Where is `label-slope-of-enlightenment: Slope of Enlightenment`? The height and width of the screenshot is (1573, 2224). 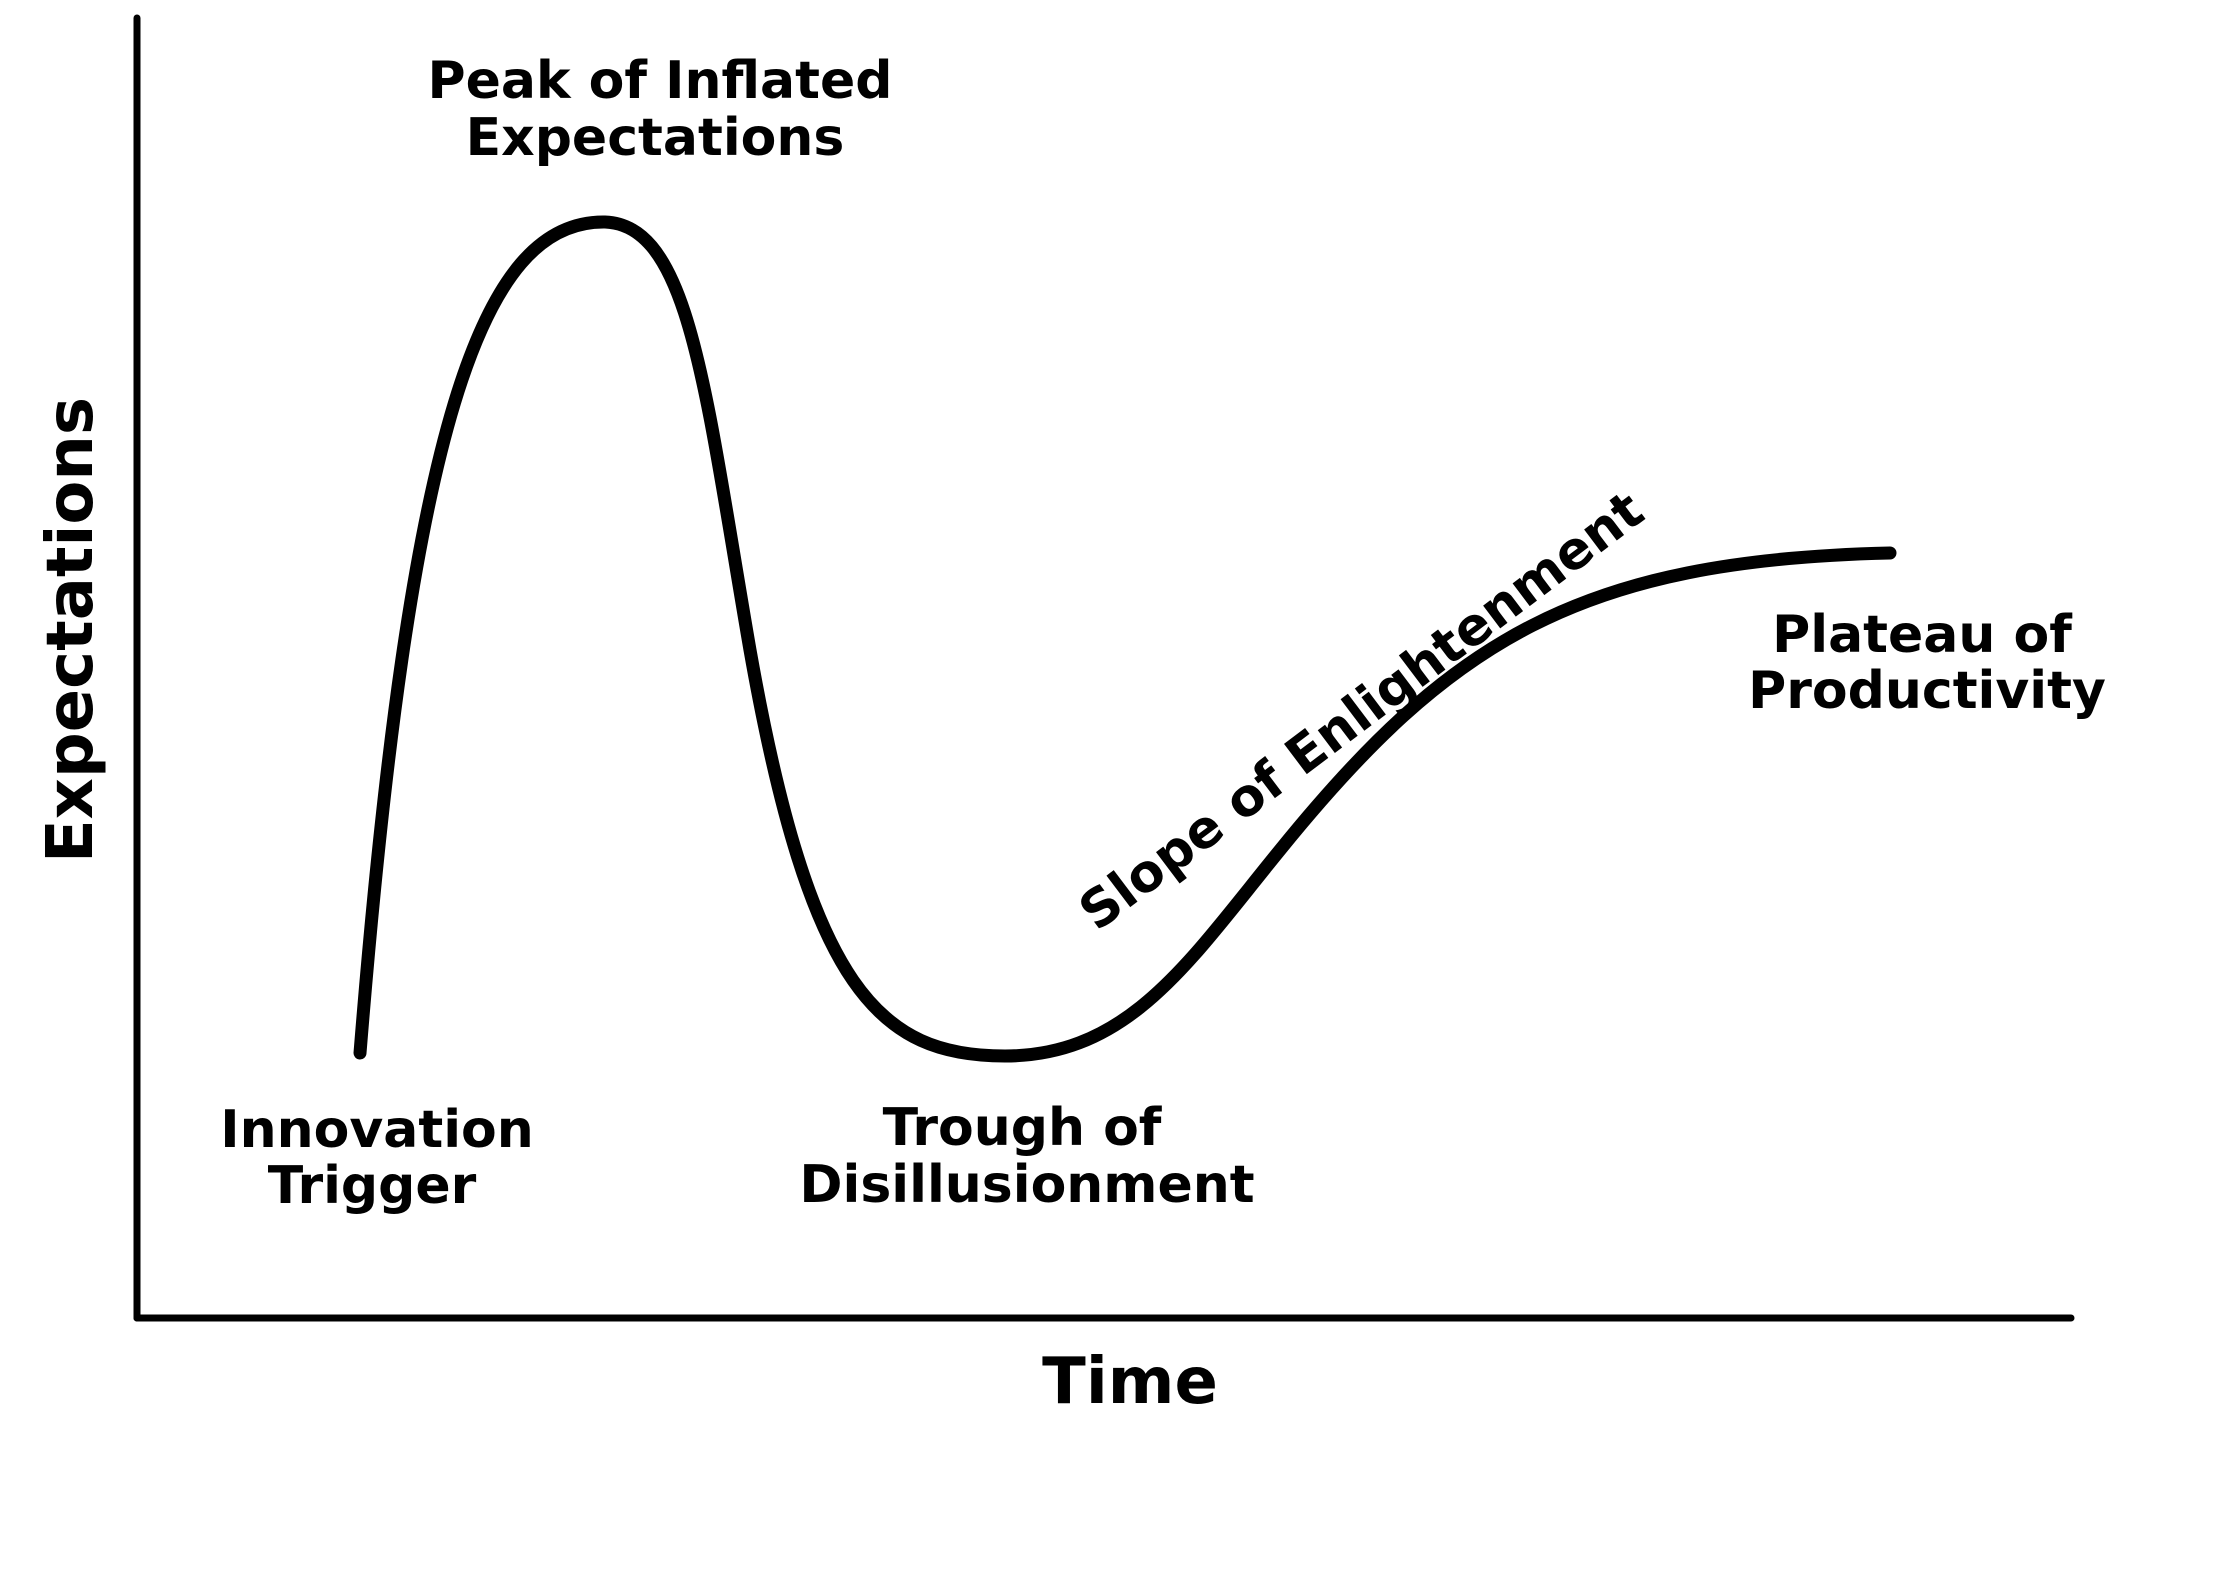
label-slope-of-enlightenment: Slope of Enlightenment is located at coordinates (1362, 711).